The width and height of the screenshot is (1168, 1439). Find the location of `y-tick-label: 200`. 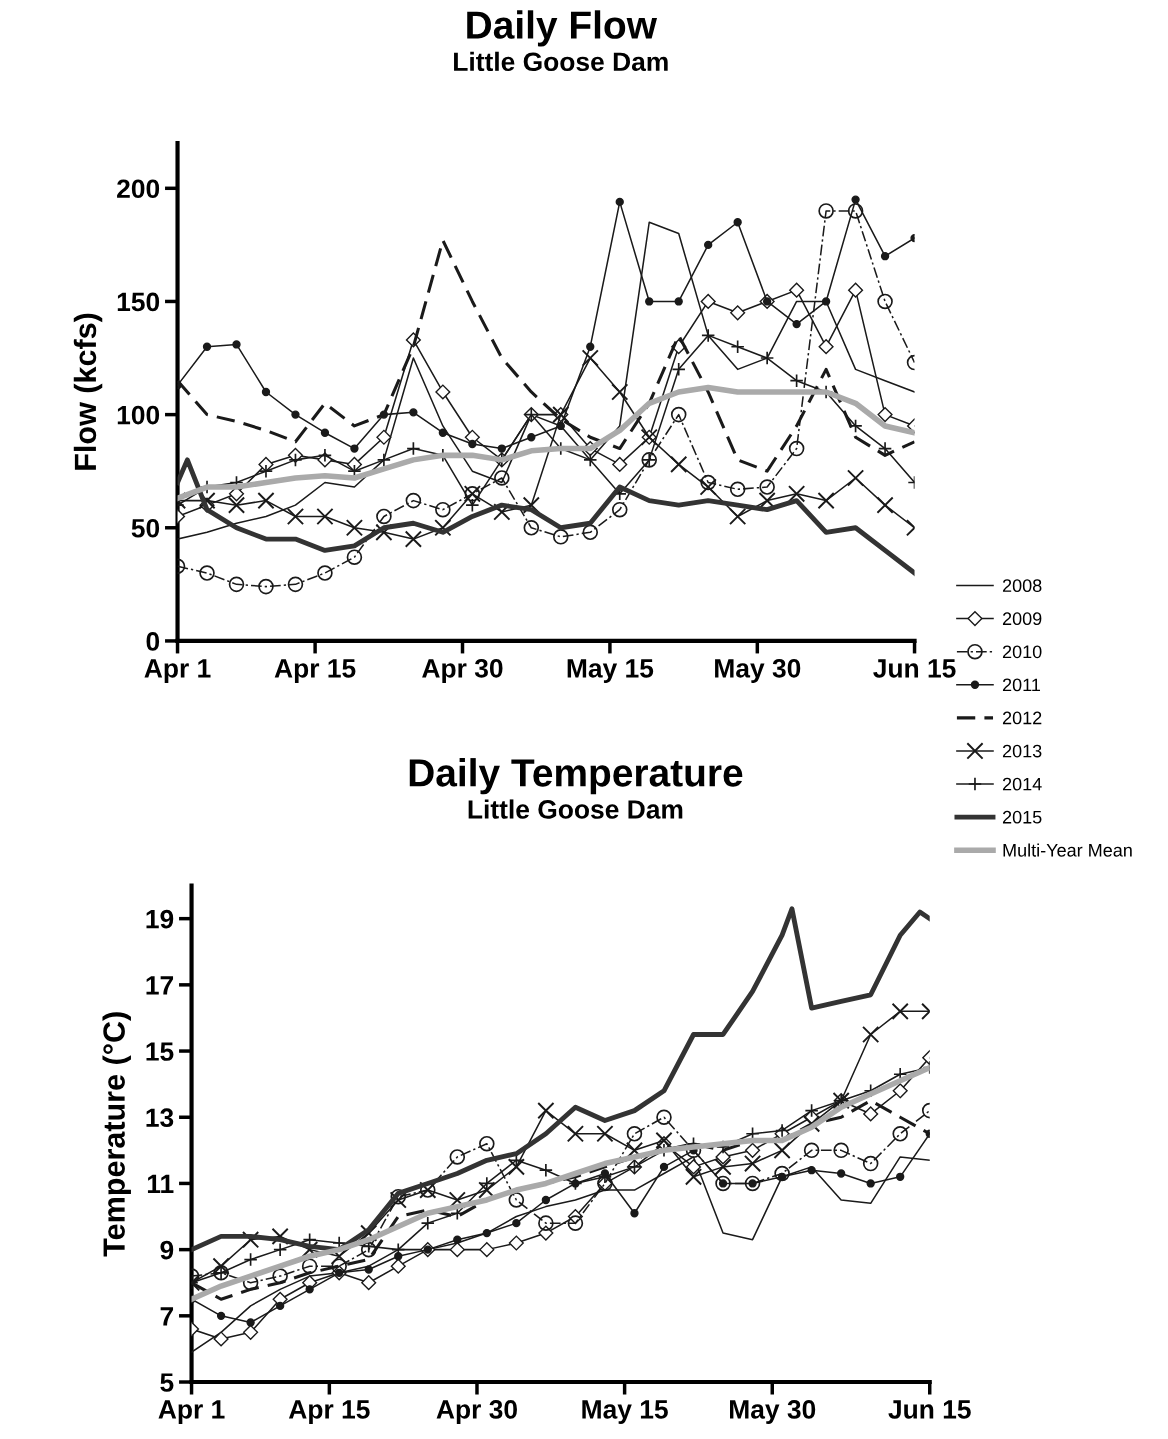

y-tick-label: 200 is located at coordinates (138, 189).